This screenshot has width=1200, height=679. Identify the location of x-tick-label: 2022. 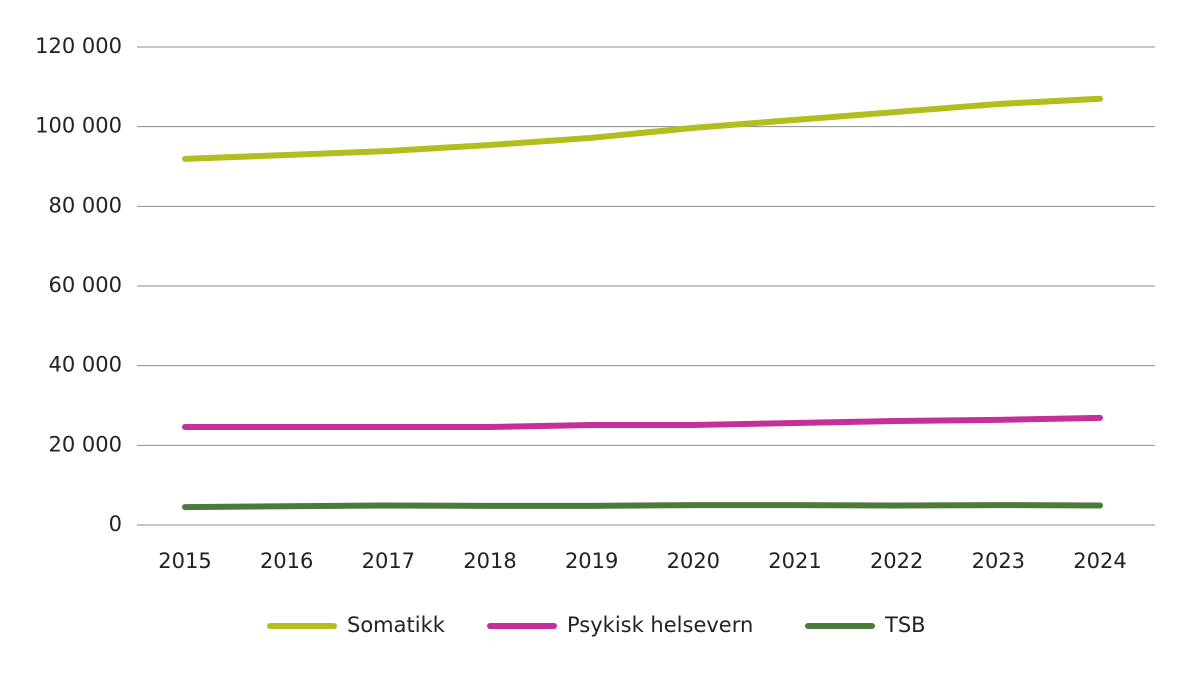
(896, 561).